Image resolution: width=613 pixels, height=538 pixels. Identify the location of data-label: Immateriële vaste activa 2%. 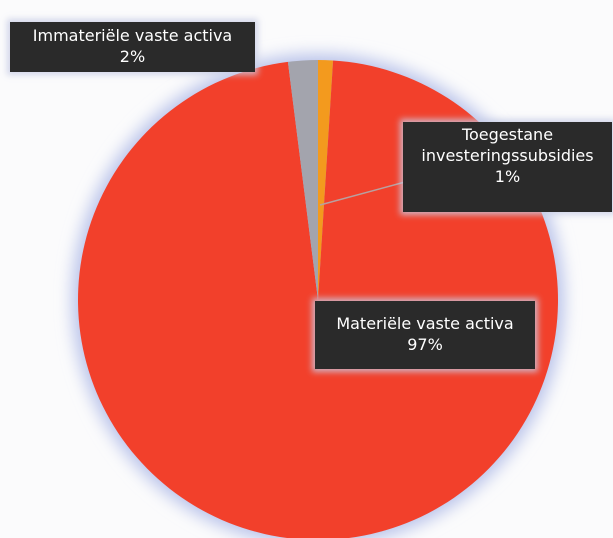
(132, 47).